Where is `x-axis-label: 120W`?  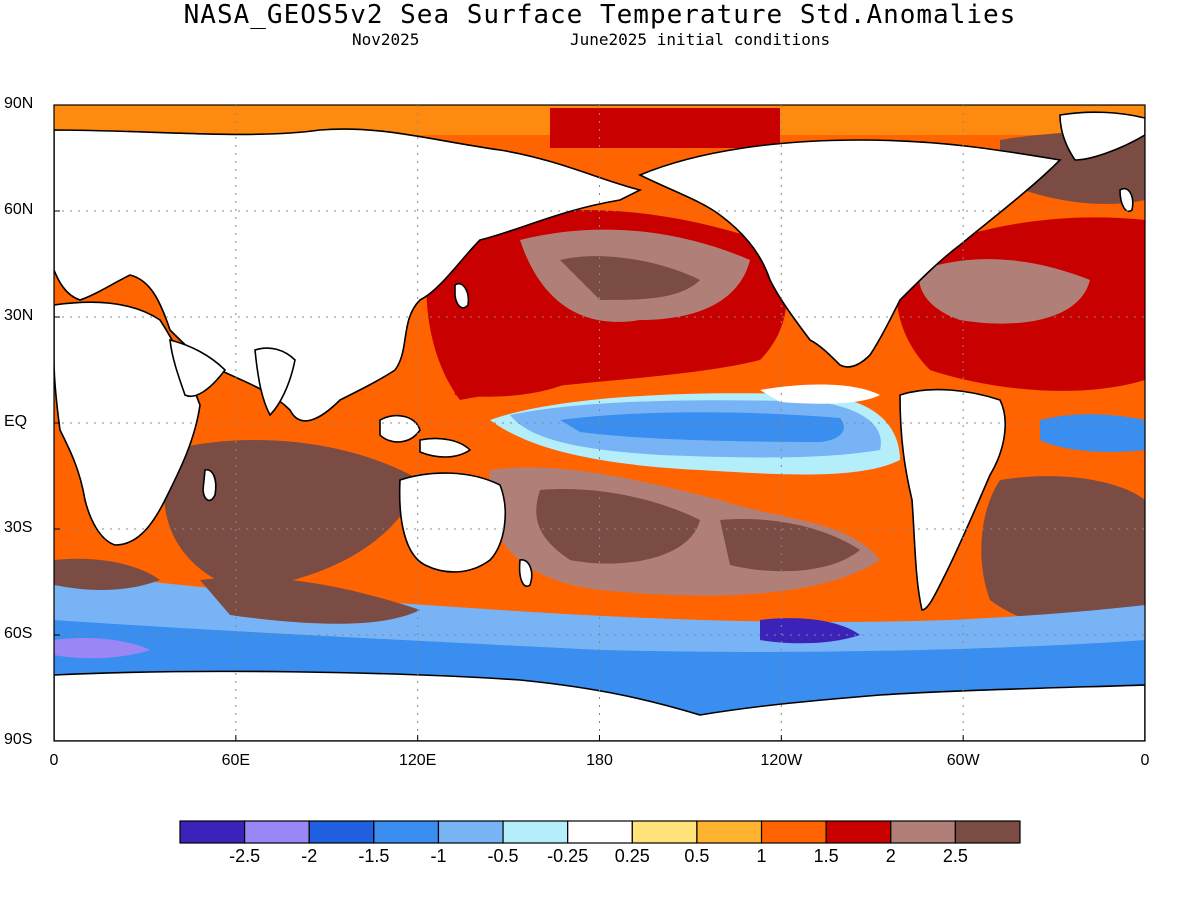 x-axis-label: 120W is located at coordinates (781, 760).